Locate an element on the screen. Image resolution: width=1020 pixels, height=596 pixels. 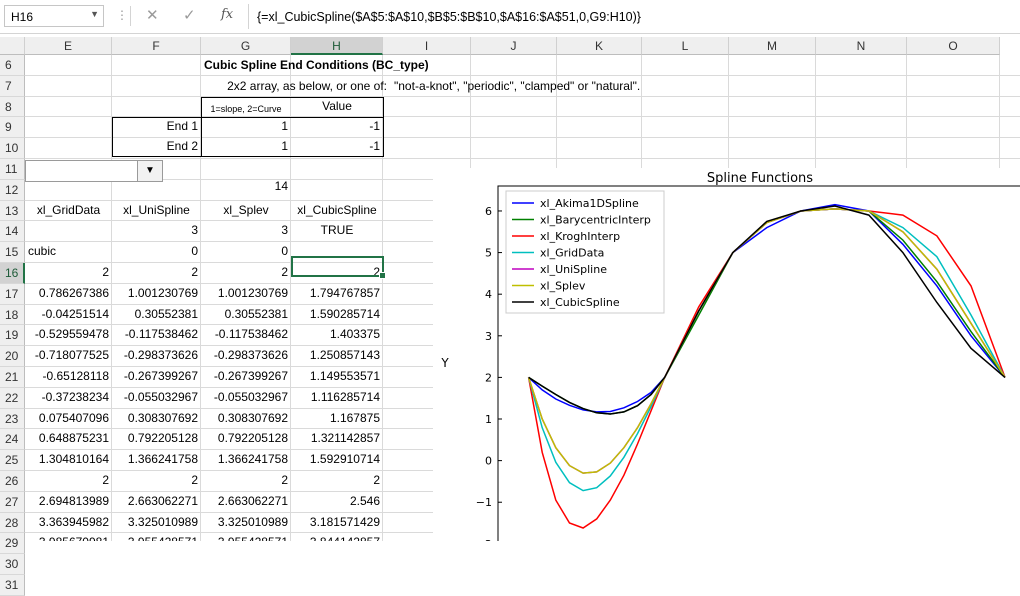
table-cell: 2.694813989 is located at coordinates (73, 500).